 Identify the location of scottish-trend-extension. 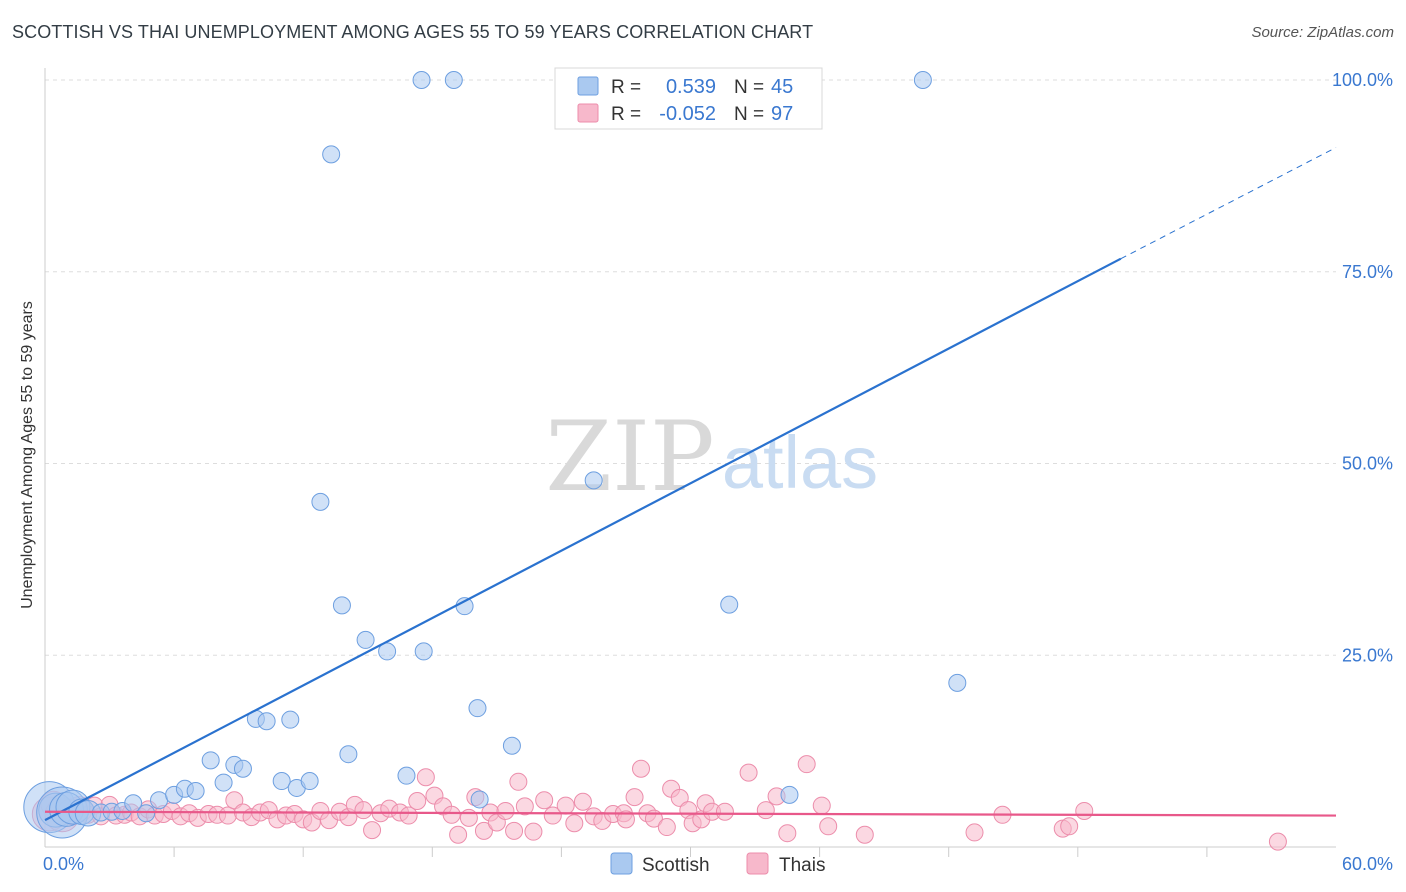
(1228, 203).